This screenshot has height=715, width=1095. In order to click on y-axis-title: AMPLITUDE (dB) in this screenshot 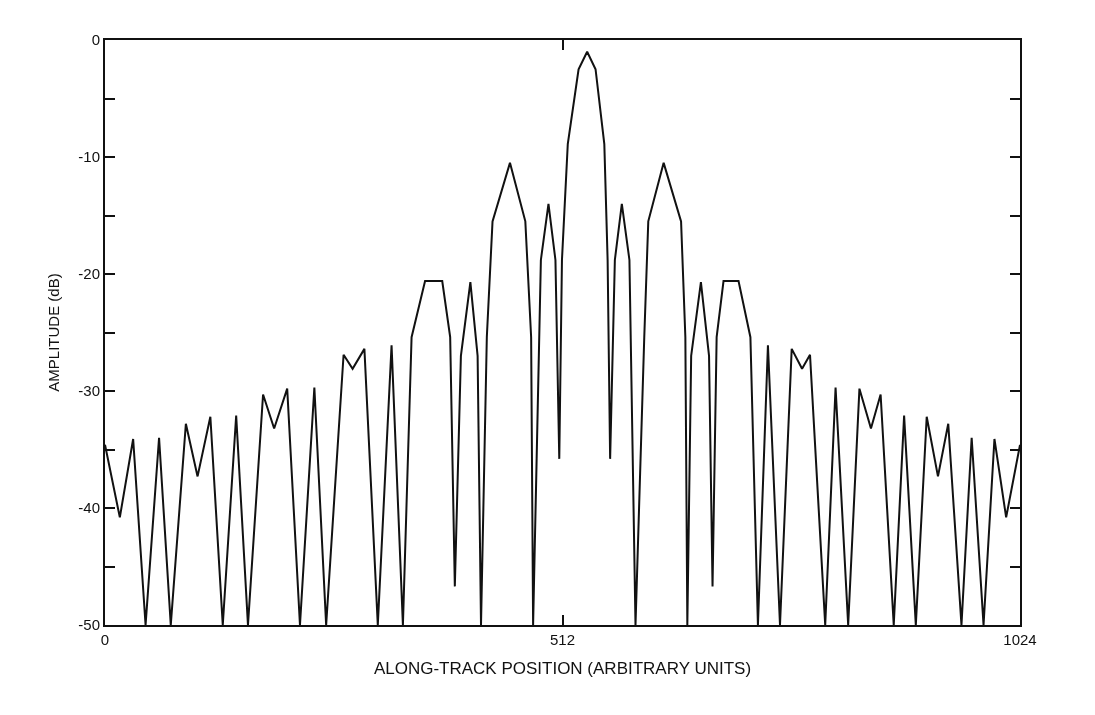, I will do `click(54, 332)`.